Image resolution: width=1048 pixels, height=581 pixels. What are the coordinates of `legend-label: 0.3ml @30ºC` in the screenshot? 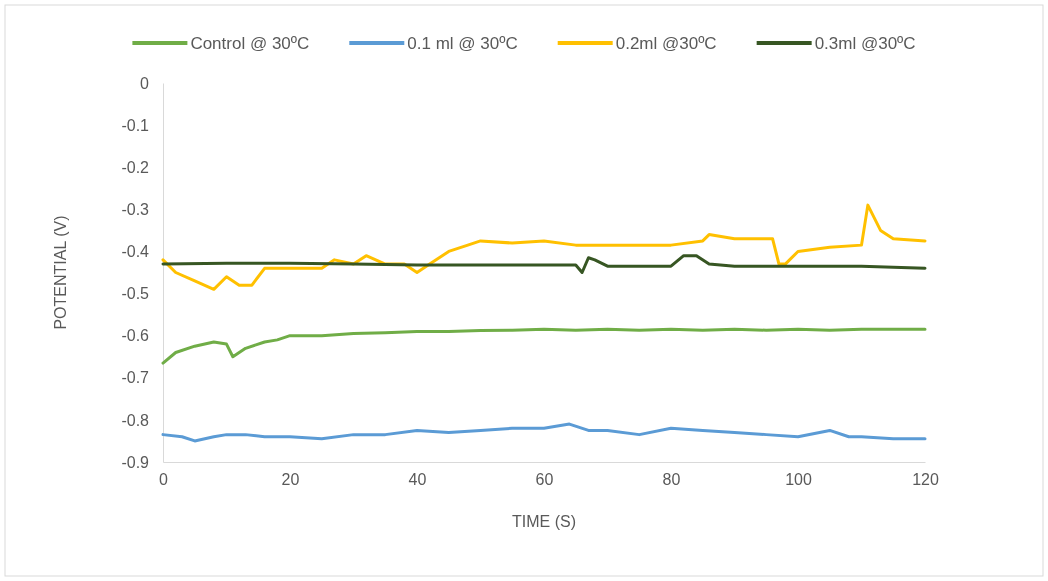 It's located at (865, 43).